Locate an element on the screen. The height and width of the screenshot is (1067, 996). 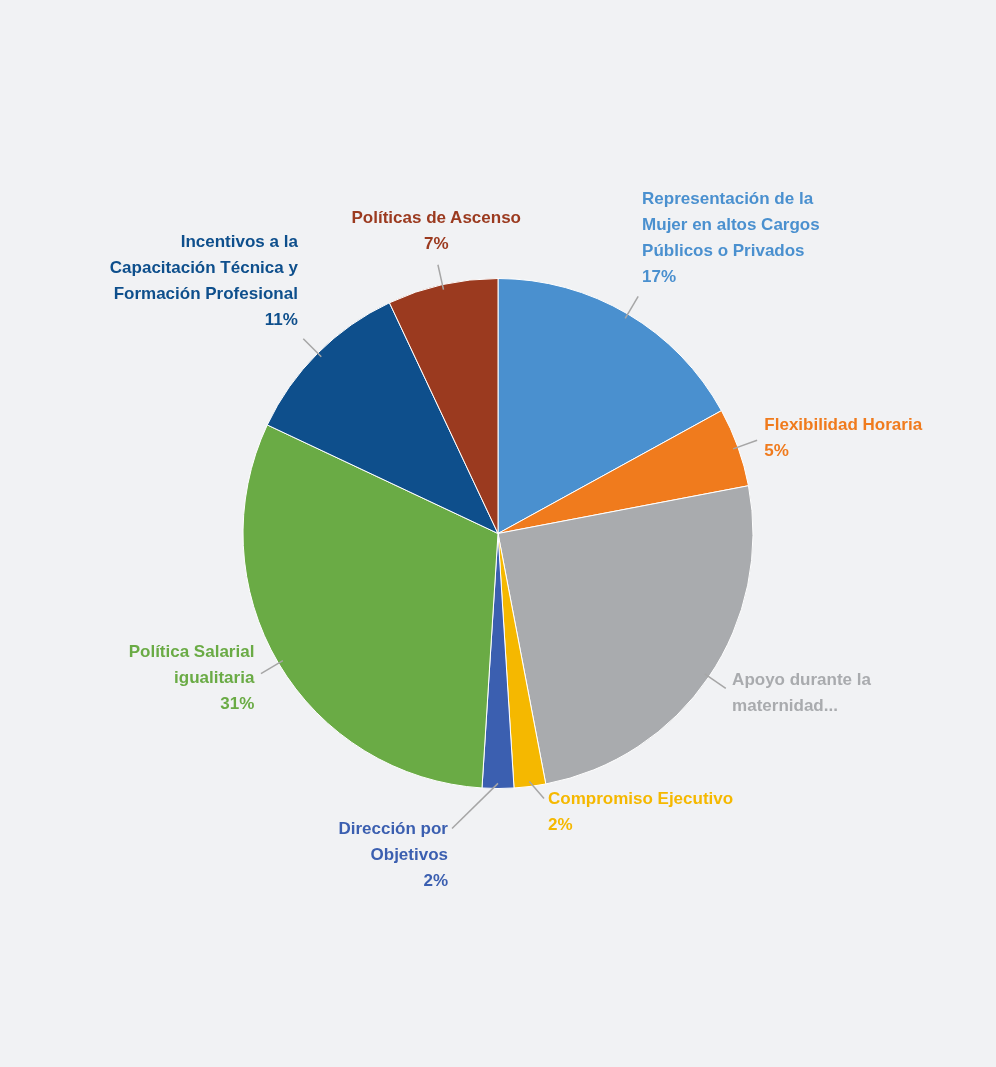
data-label: 5% is located at coordinates (776, 450).